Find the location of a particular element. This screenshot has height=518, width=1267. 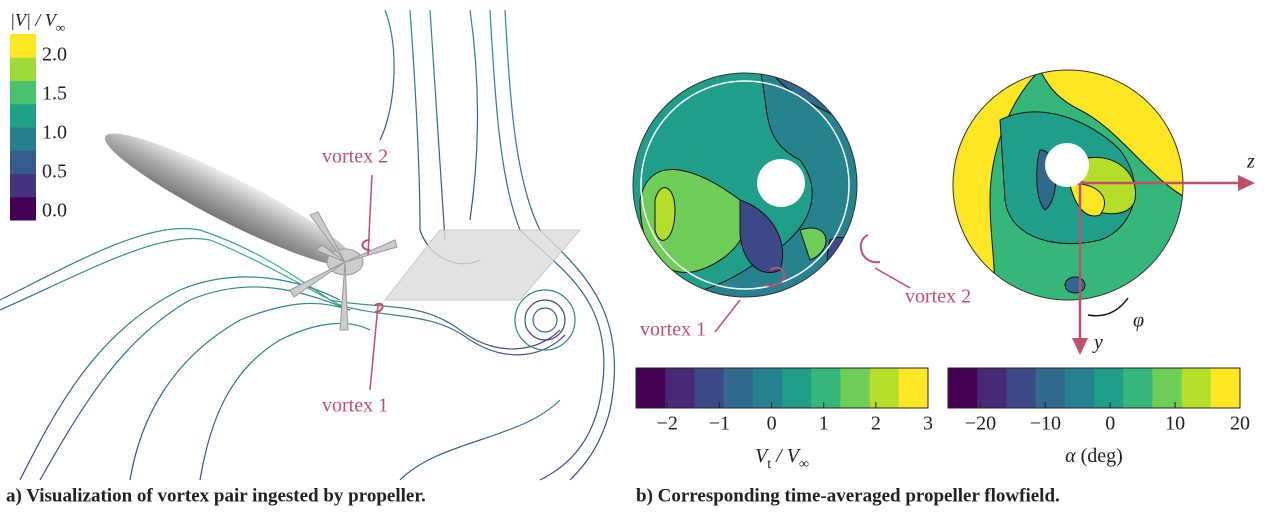

colorbar-label-part: α is located at coordinates (1070, 456).